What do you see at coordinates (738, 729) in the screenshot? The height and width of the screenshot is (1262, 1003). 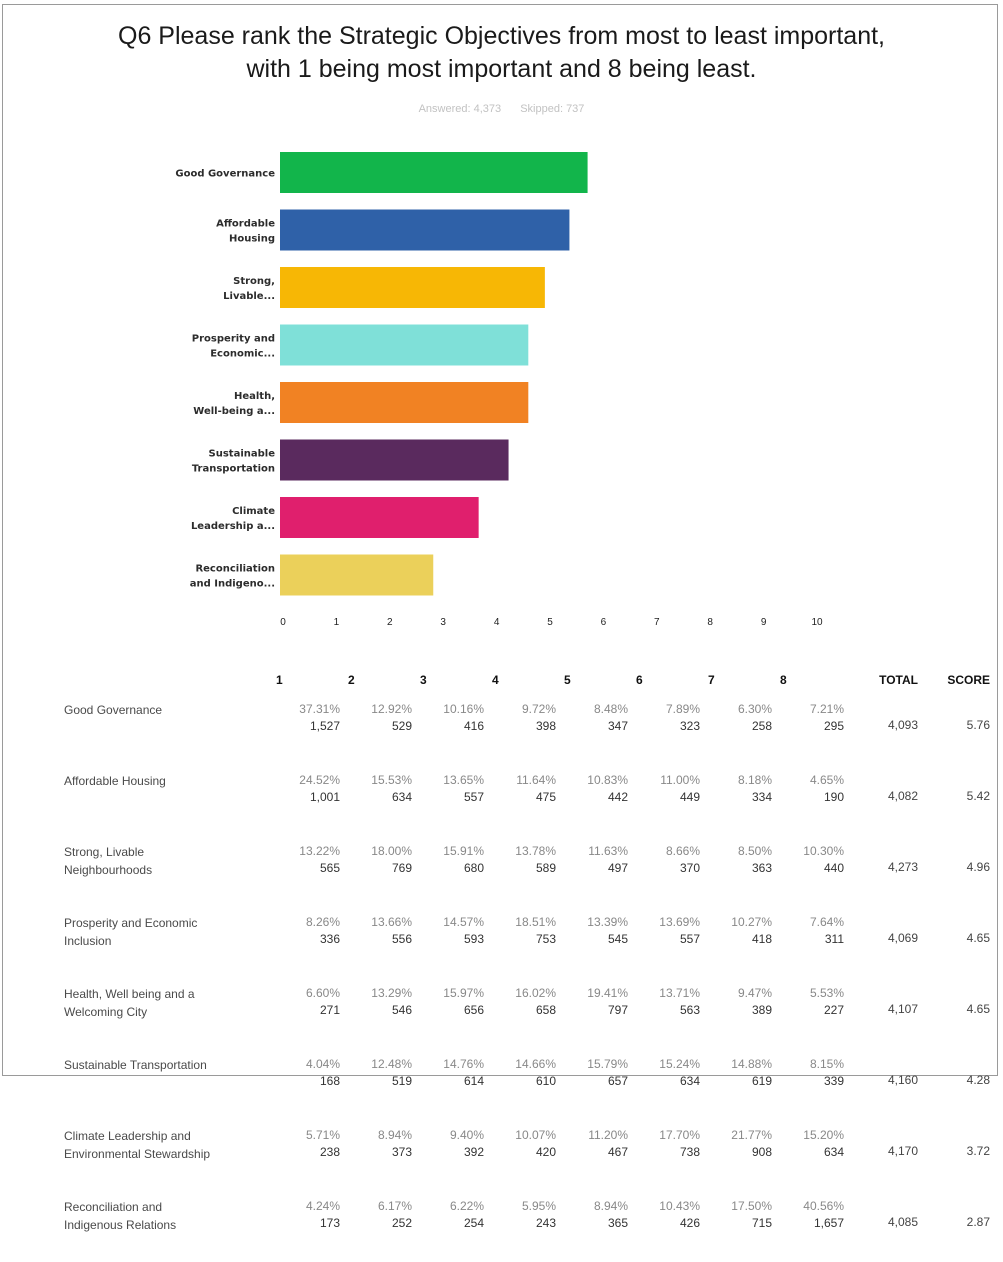 I see `rank-cell: 6.30% 258` at bounding box center [738, 729].